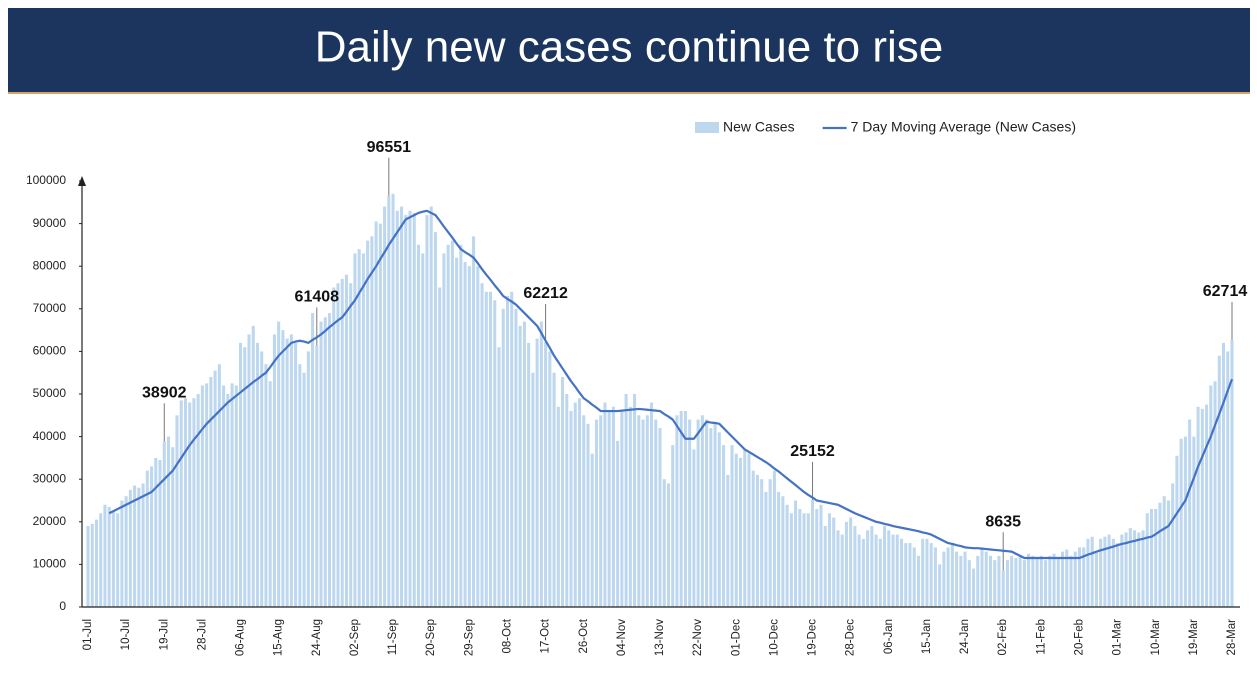 This screenshot has height=677, width=1257. I want to click on x-tick-label: 13-Nov, so click(660, 637).